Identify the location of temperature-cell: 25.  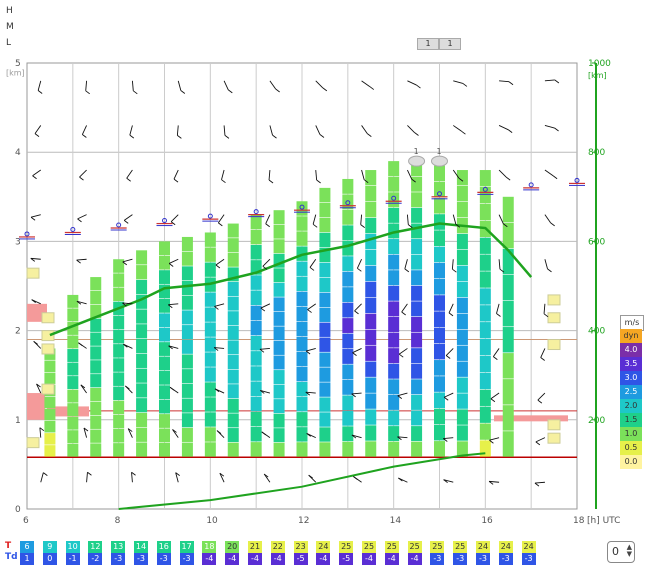
(391, 547).